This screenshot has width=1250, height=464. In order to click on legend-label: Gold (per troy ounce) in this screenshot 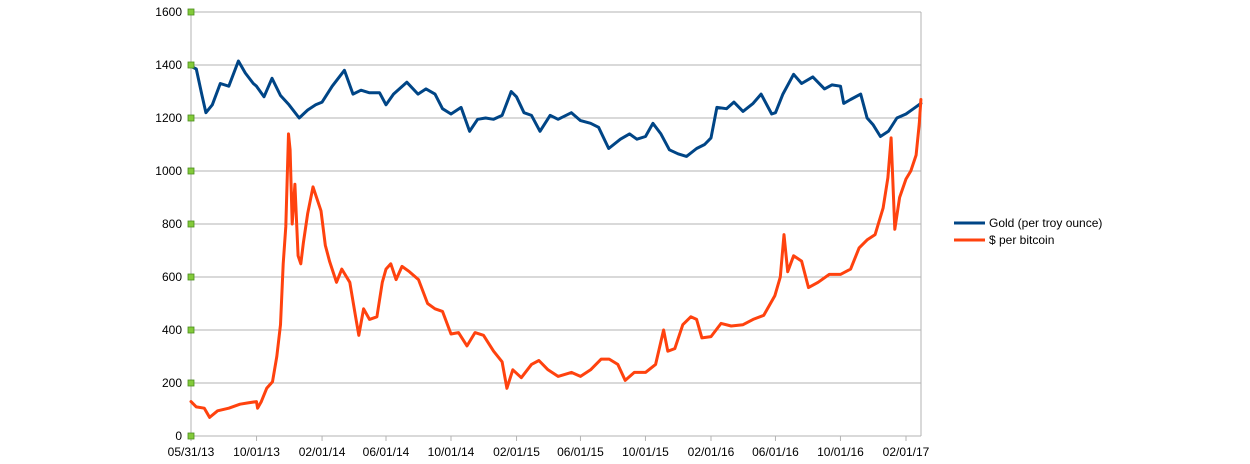, I will do `click(1045, 223)`.